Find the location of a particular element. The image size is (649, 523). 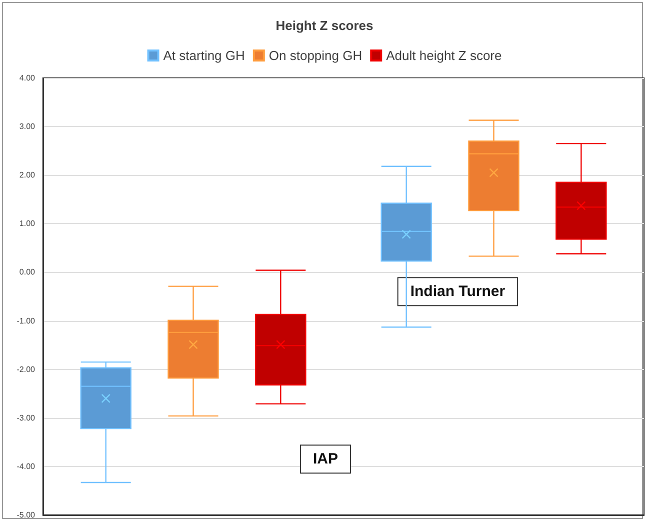

annotation: Indian Turner is located at coordinates (458, 291).